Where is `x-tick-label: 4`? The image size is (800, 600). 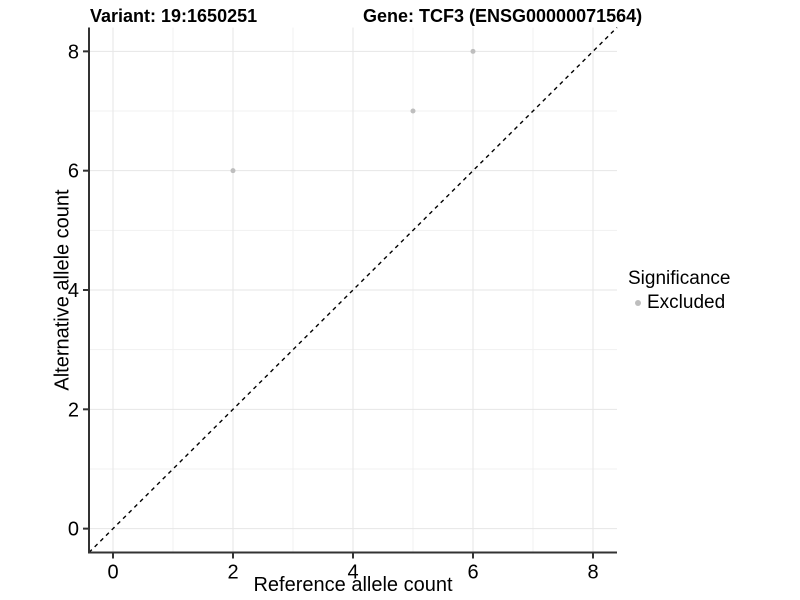 x-tick-label: 4 is located at coordinates (352, 573).